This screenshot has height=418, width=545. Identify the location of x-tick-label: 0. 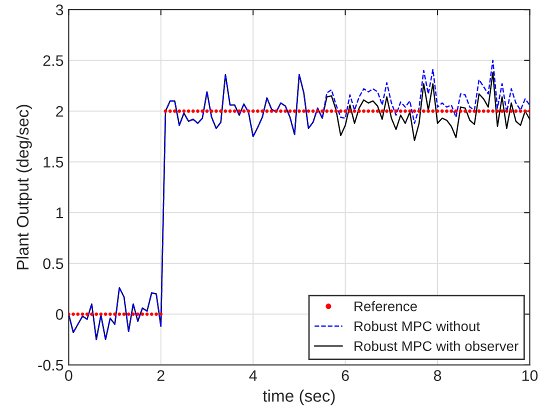
(68, 375).